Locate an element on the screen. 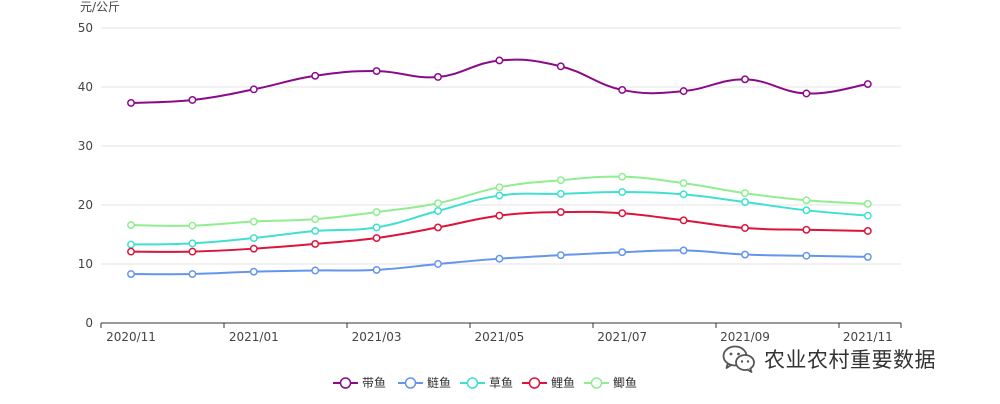 The image size is (1000, 404). y-tick-label: 0 is located at coordinates (89, 323).